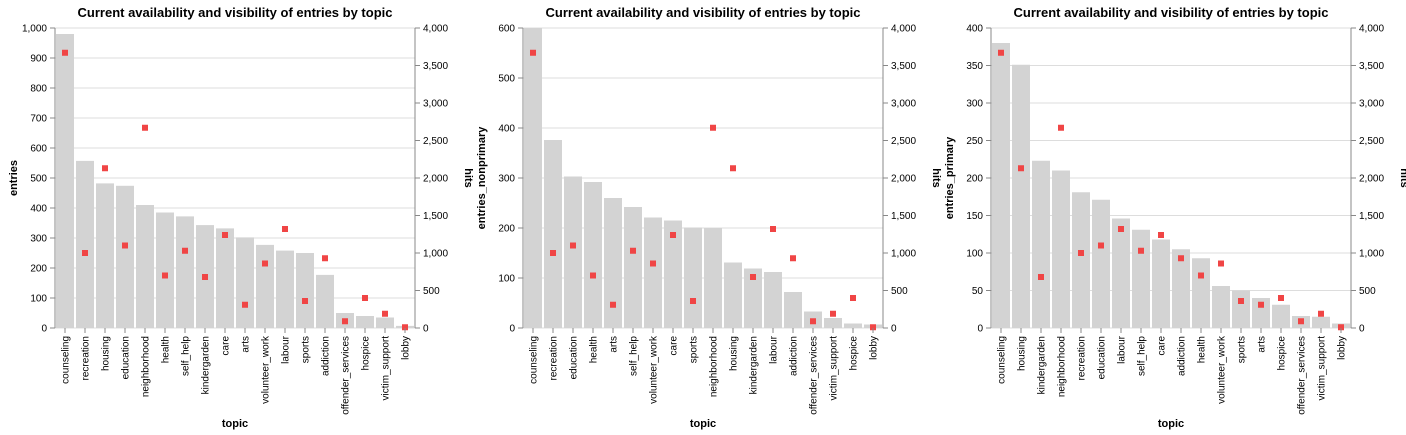  What do you see at coordinates (950, 177) in the screenshot?
I see `y-axis-title: entries_primary` at bounding box center [950, 177].